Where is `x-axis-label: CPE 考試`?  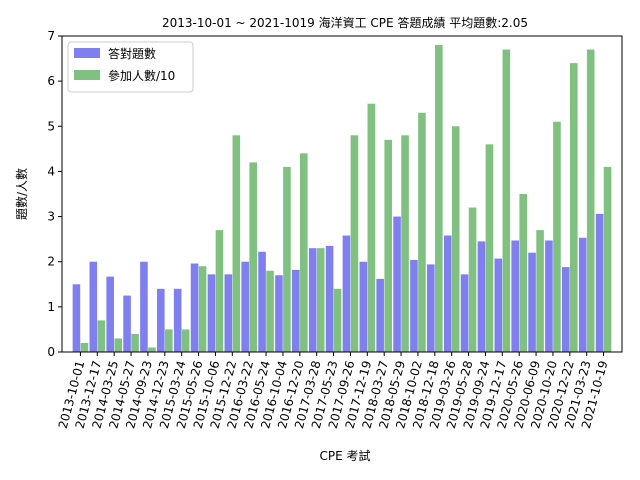 x-axis-label: CPE 考試 is located at coordinates (344, 455).